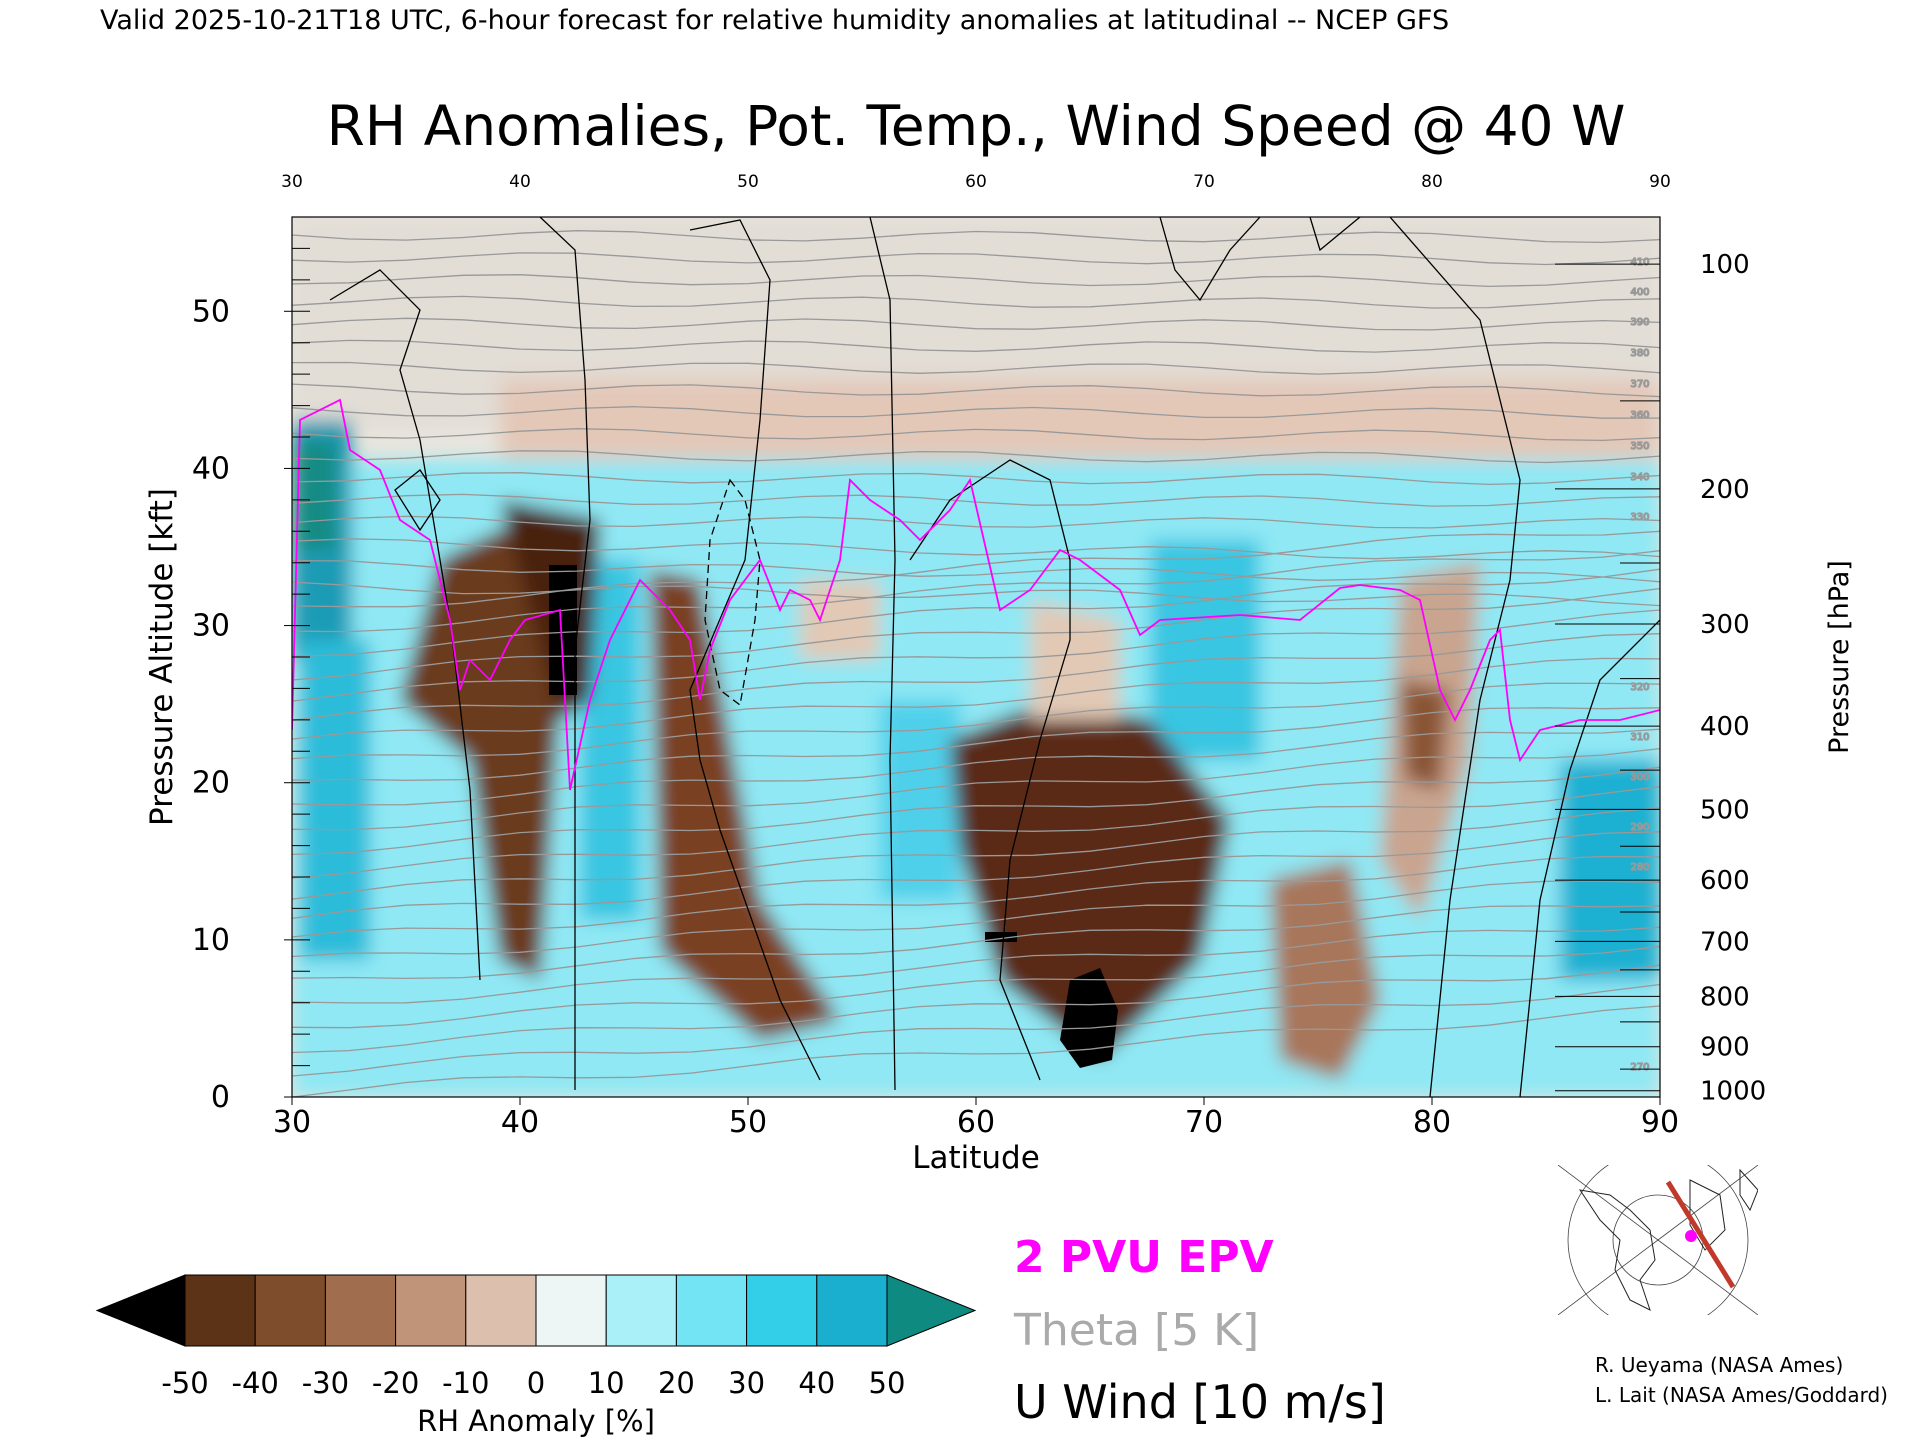 This screenshot has width=1920, height=1440. Describe the element at coordinates (1639, 446) in the screenshot. I see `theta-label-350: 350` at that location.